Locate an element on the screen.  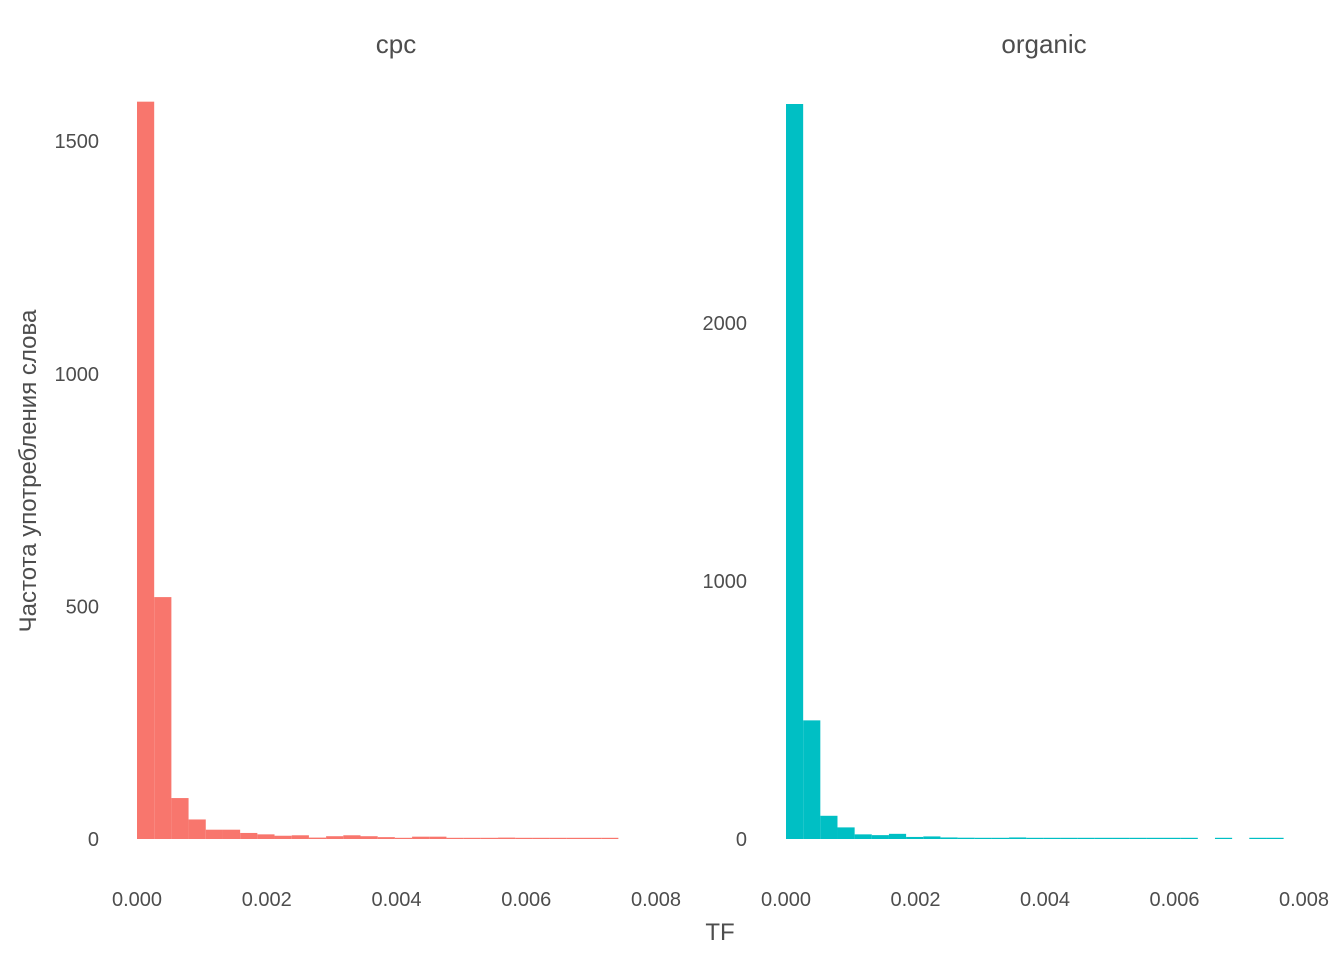
x-tick-label-cpc-2: 0.004 is located at coordinates (396, 900).